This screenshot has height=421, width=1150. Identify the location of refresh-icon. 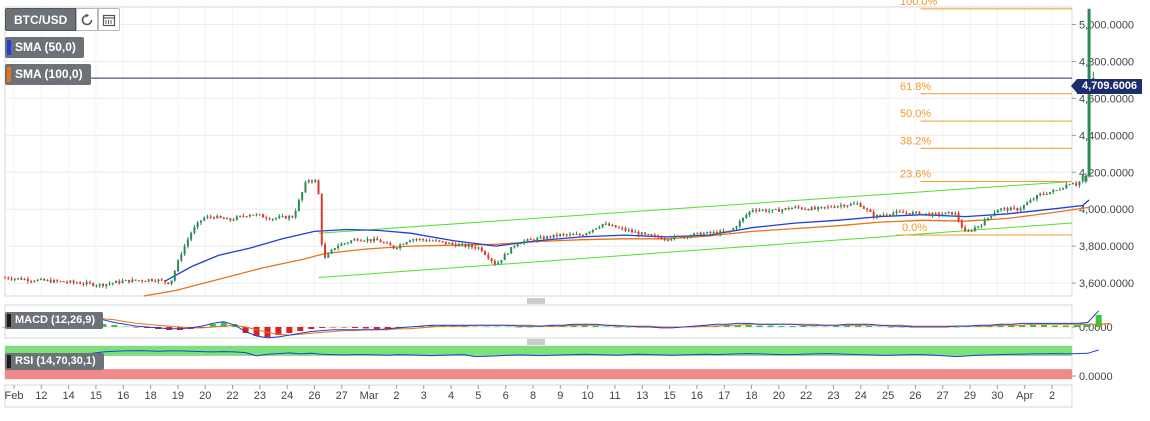
(87, 19).